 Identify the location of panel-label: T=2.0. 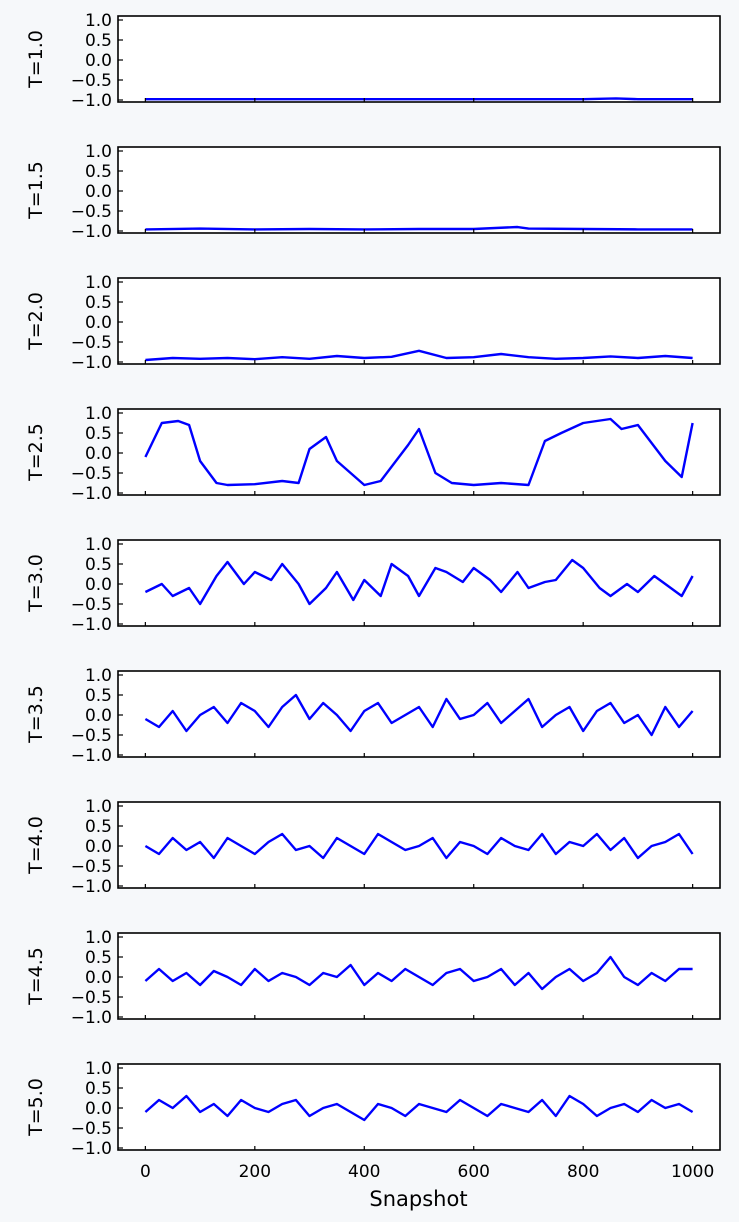
(36, 321).